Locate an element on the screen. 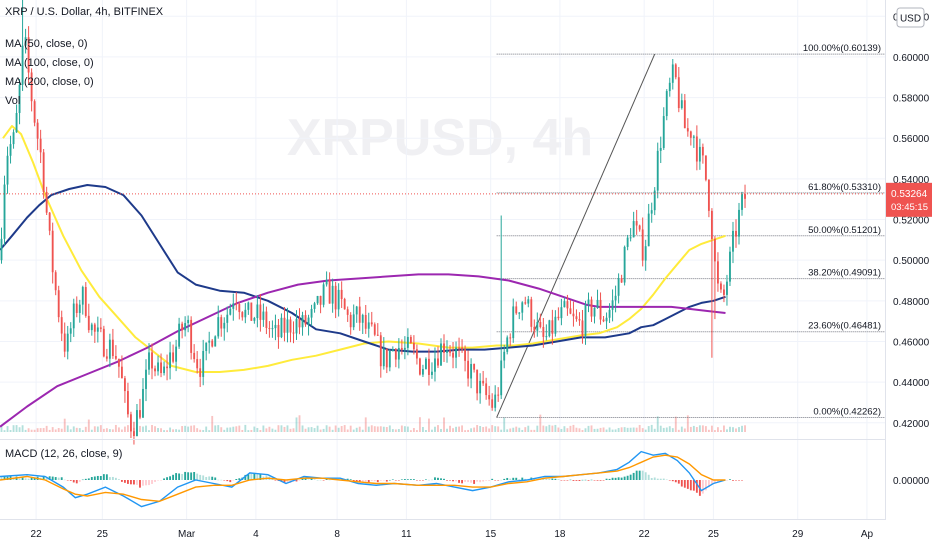 Image resolution: width=932 pixels, height=550 pixels. macd-legend: MACD (12, 26, close, 9) is located at coordinates (63, 454).